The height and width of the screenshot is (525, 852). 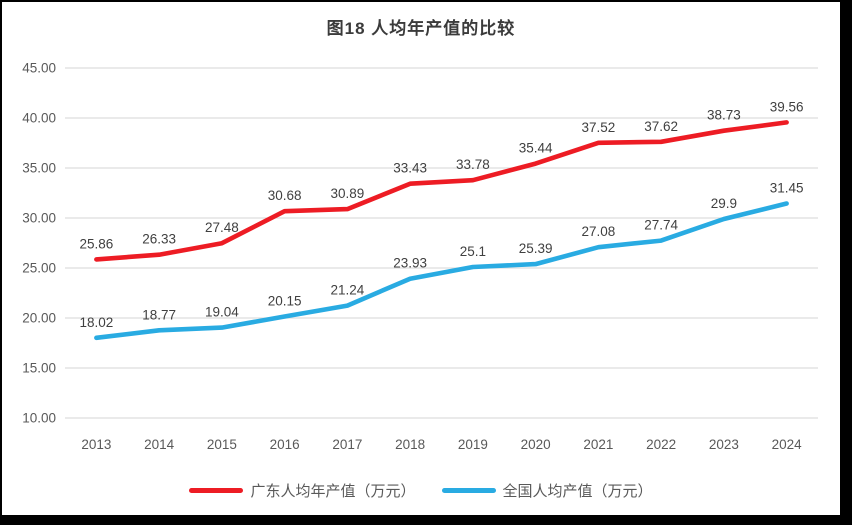 What do you see at coordinates (473, 164) in the screenshot?
I see `data-label: 33.78` at bounding box center [473, 164].